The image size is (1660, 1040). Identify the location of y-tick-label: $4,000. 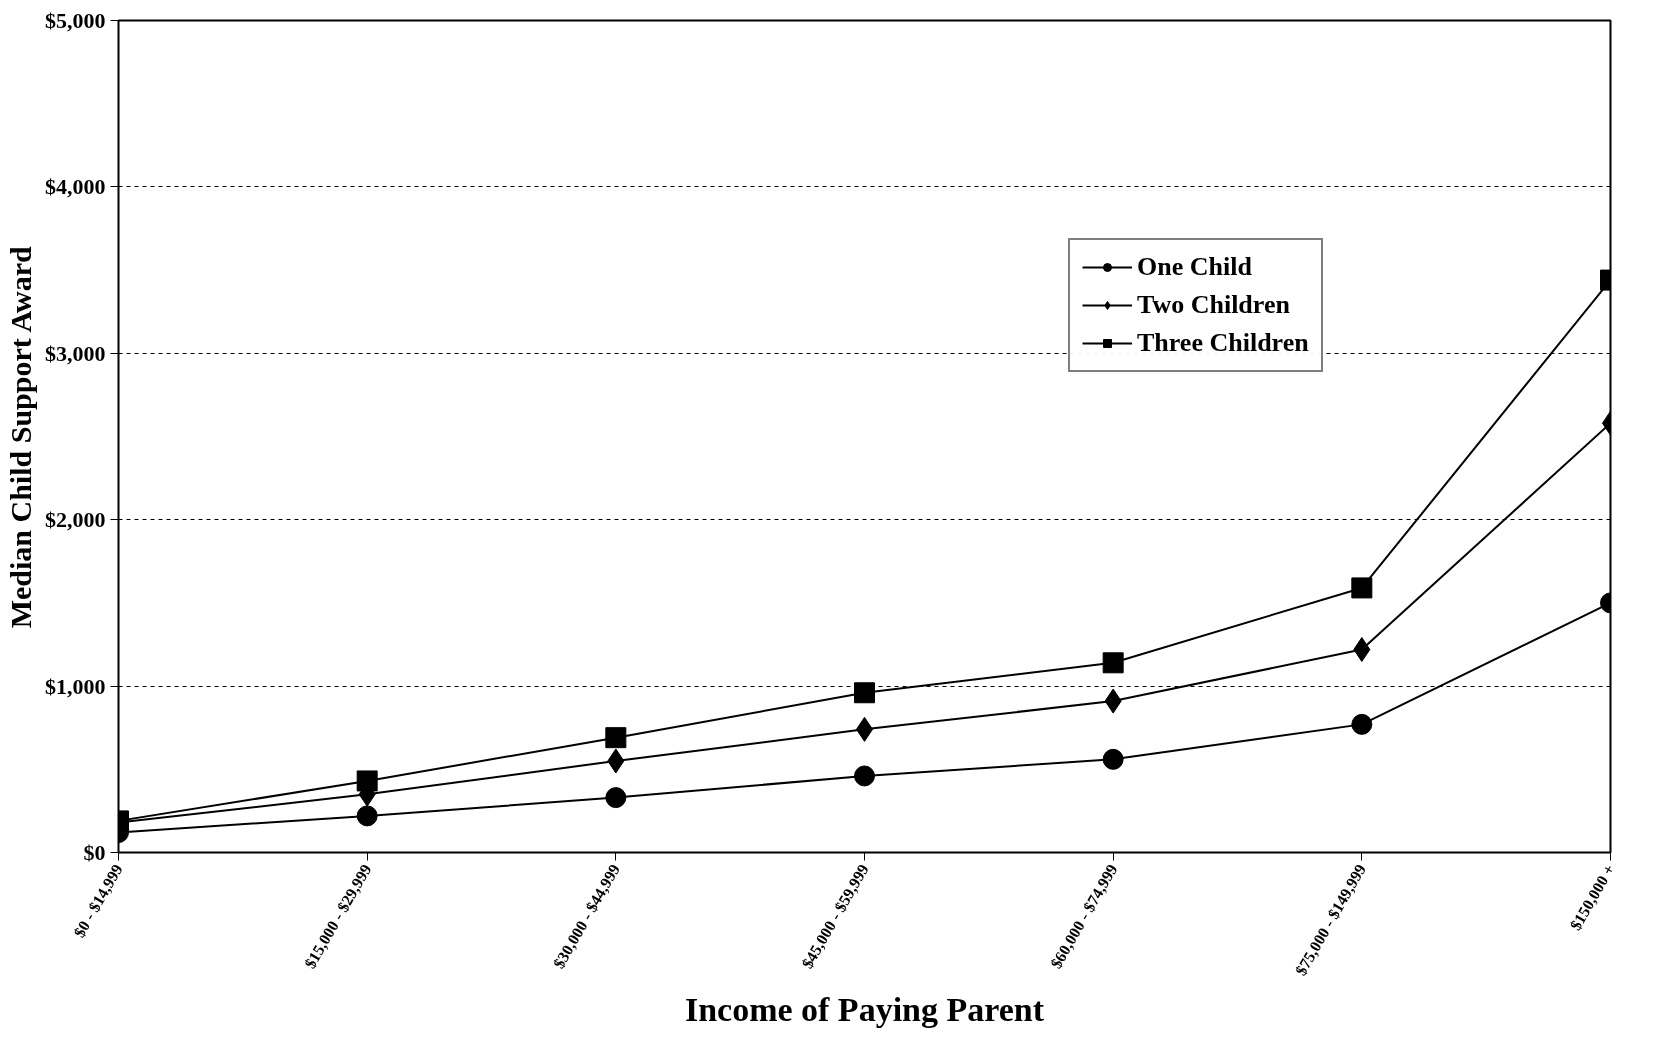
(75, 187).